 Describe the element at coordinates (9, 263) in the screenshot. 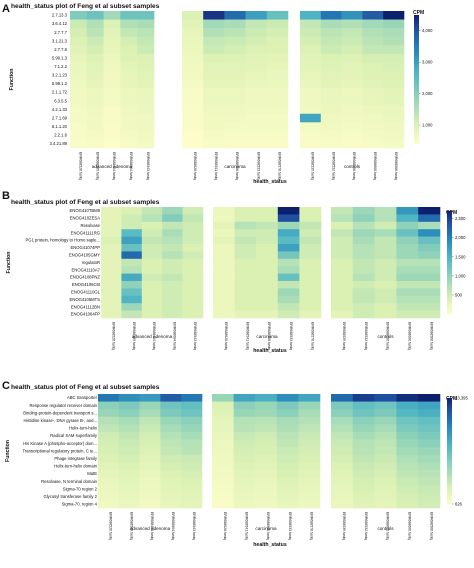

I see `y-axis-label: Function` at that location.